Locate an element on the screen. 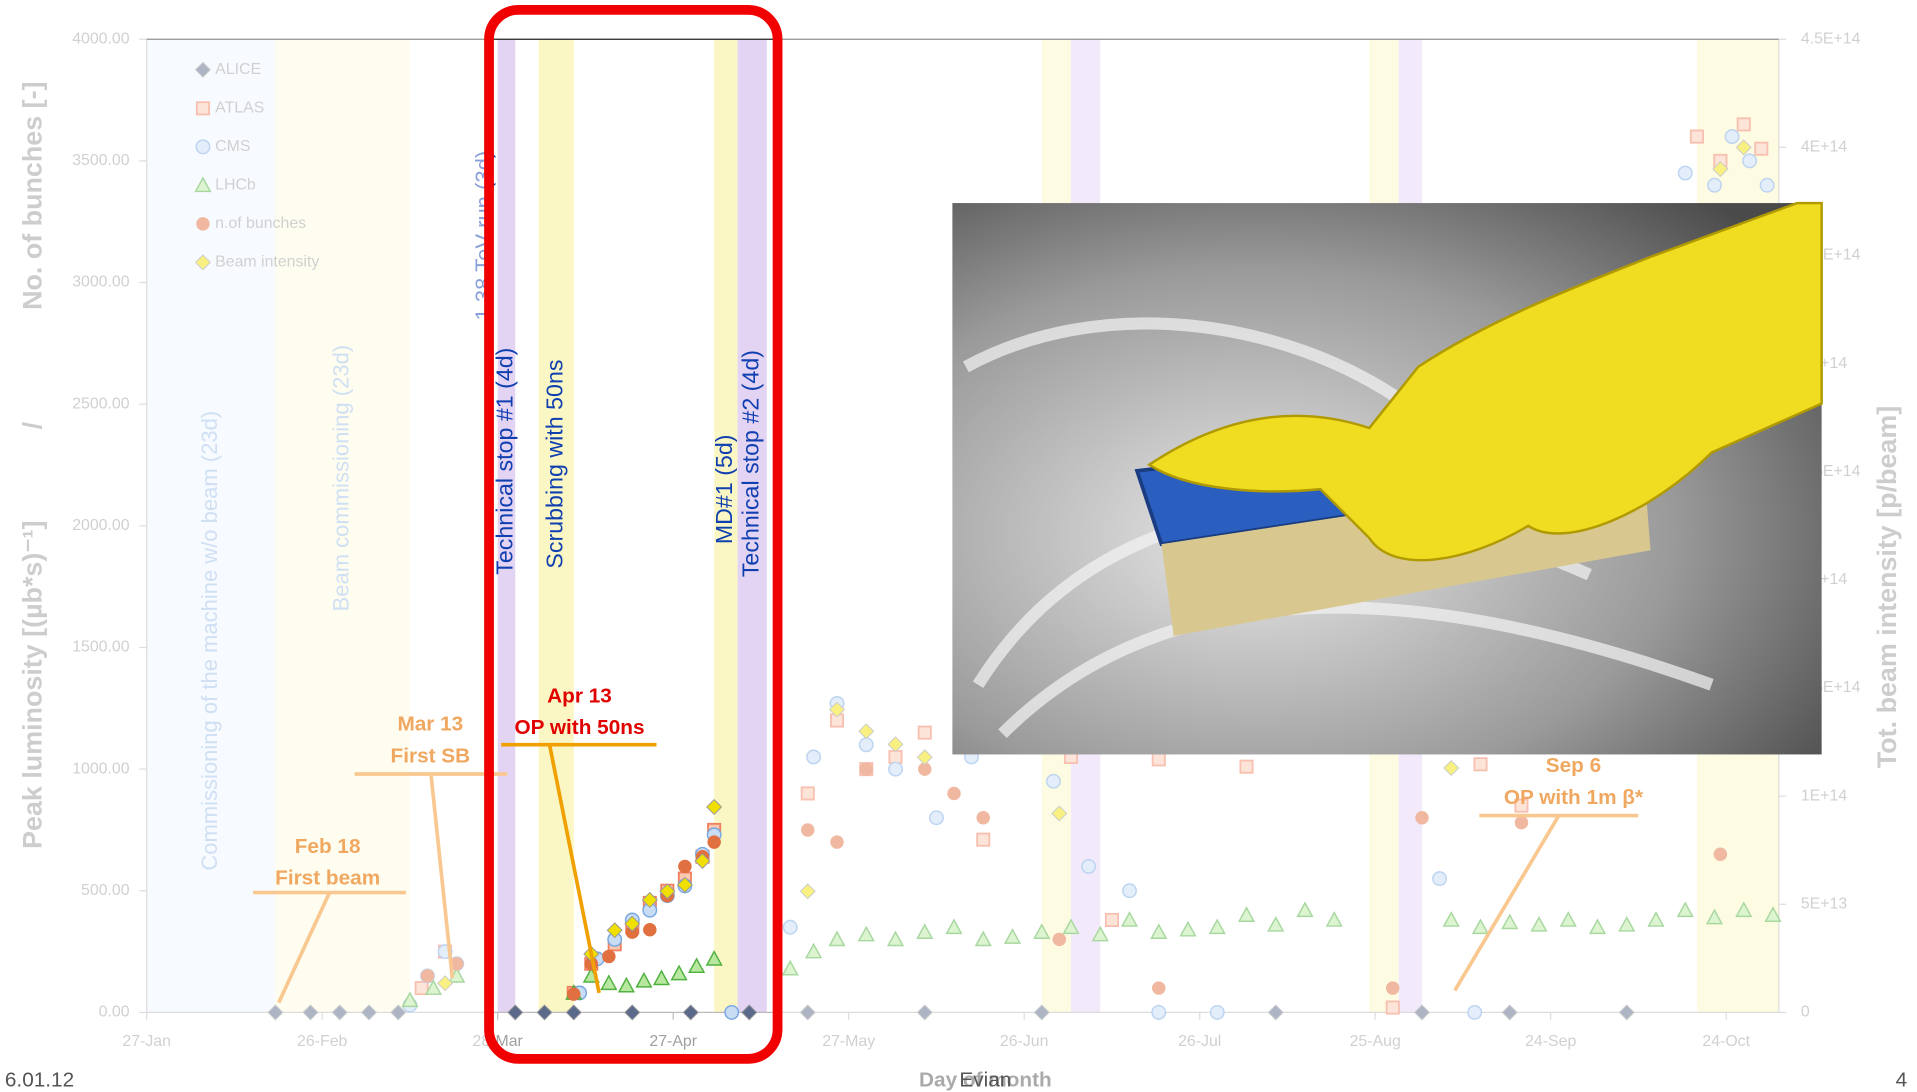 The image size is (1917, 1092). annotation-text: Feb 18 is located at coordinates (328, 846).